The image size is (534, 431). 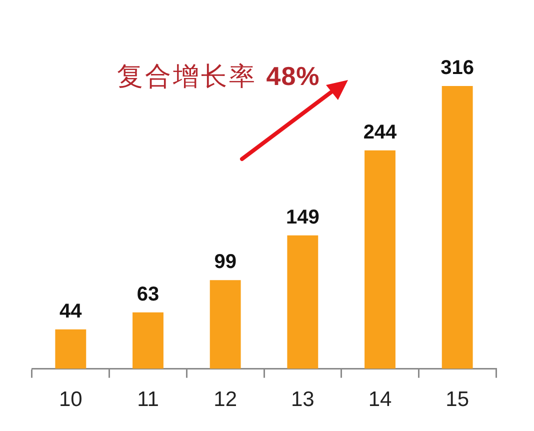 I want to click on data-label: 63, so click(x=148, y=294).